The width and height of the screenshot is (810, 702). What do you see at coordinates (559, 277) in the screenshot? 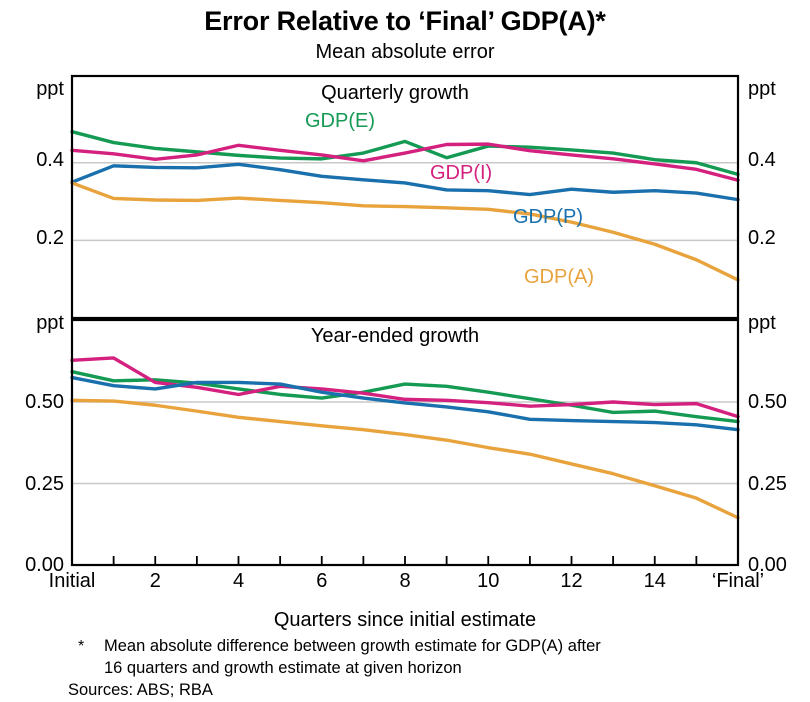
I see `series-label-gdp-a: GDP(A)` at bounding box center [559, 277].